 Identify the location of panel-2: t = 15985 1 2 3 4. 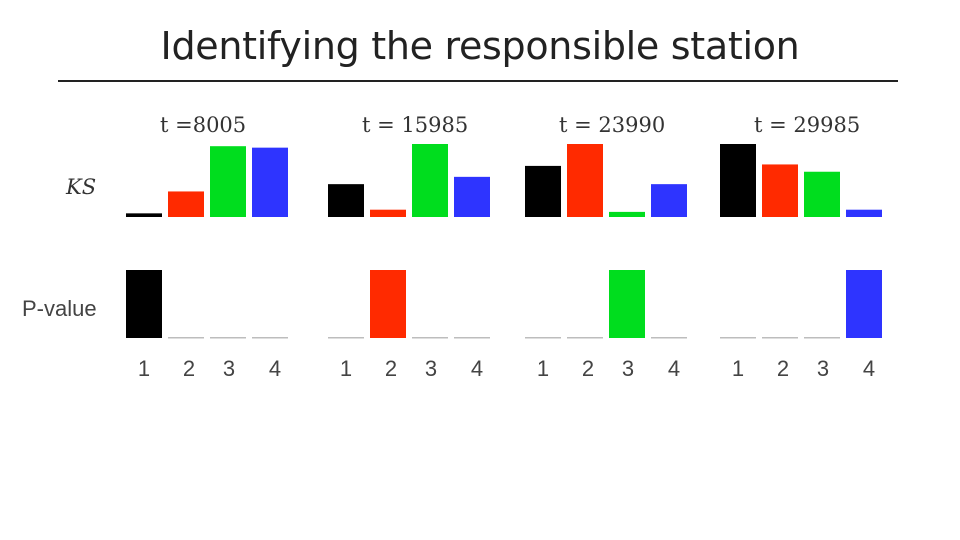
(409, 247).